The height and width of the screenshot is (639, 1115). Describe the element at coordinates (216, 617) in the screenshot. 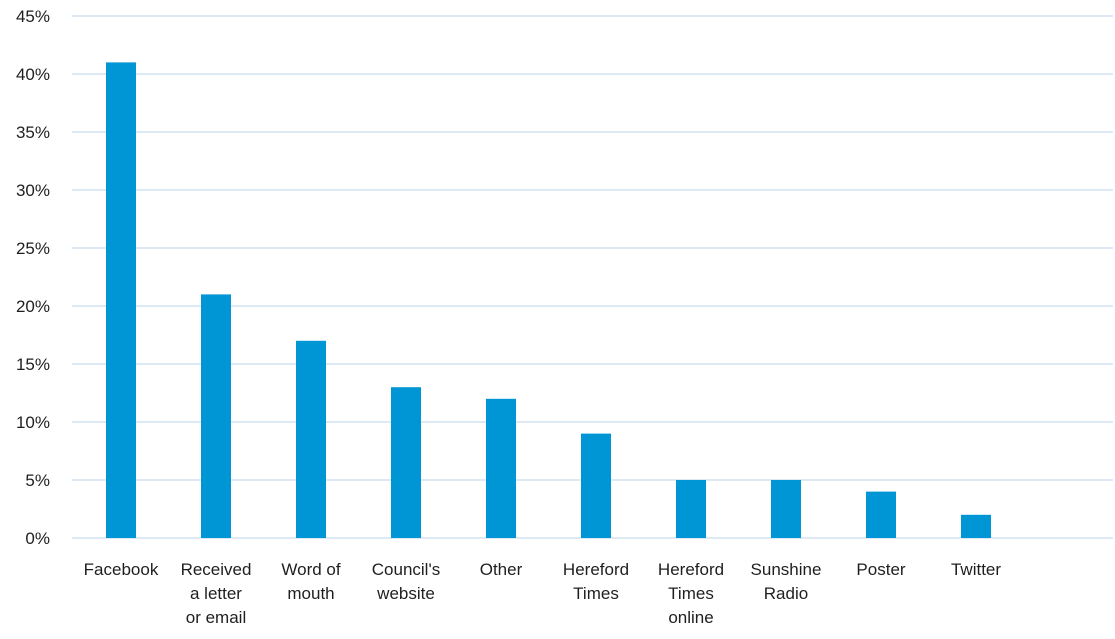

I see `x-category-label-line: or email` at that location.